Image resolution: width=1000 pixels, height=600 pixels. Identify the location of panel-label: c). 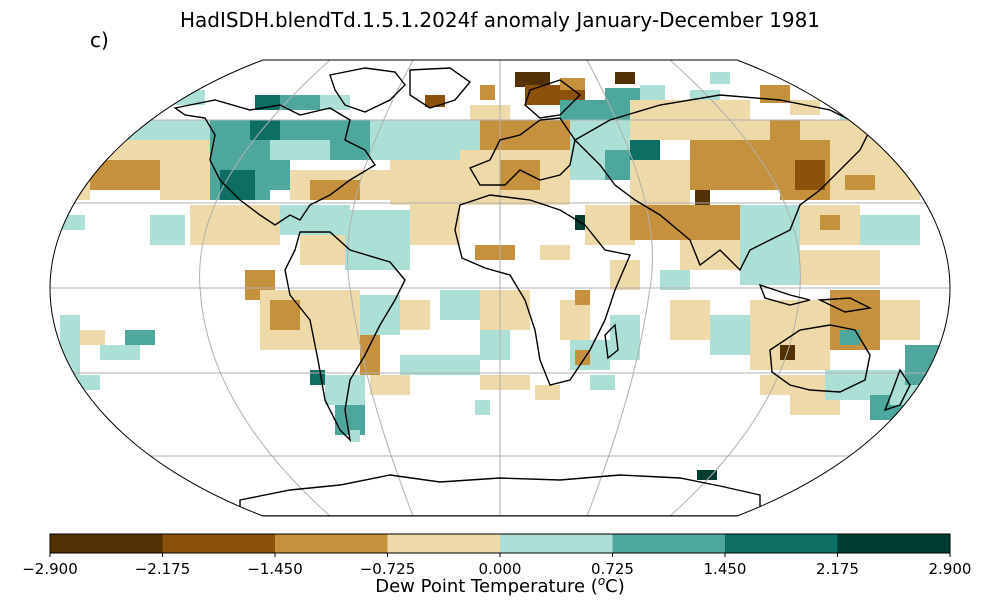
(99, 40).